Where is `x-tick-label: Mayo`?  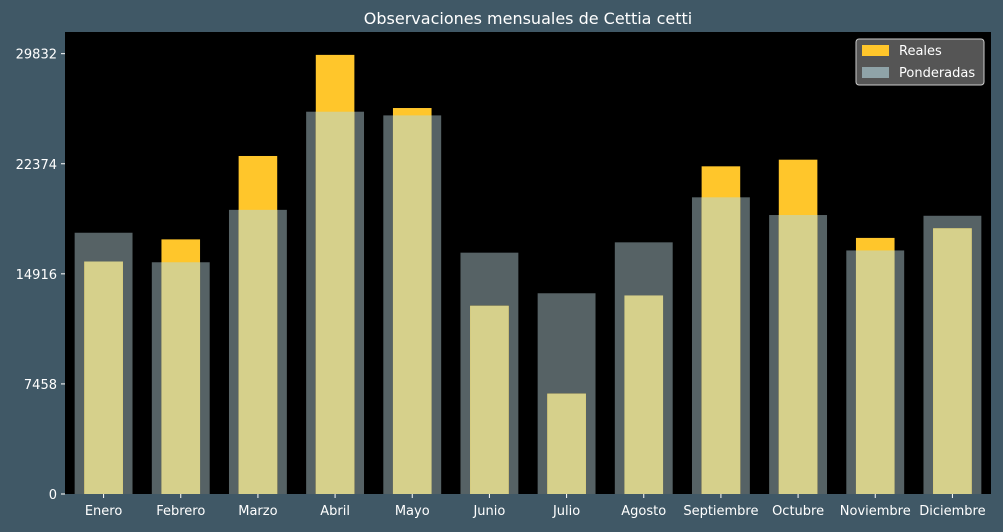
x-tick-label: Mayo is located at coordinates (412, 511).